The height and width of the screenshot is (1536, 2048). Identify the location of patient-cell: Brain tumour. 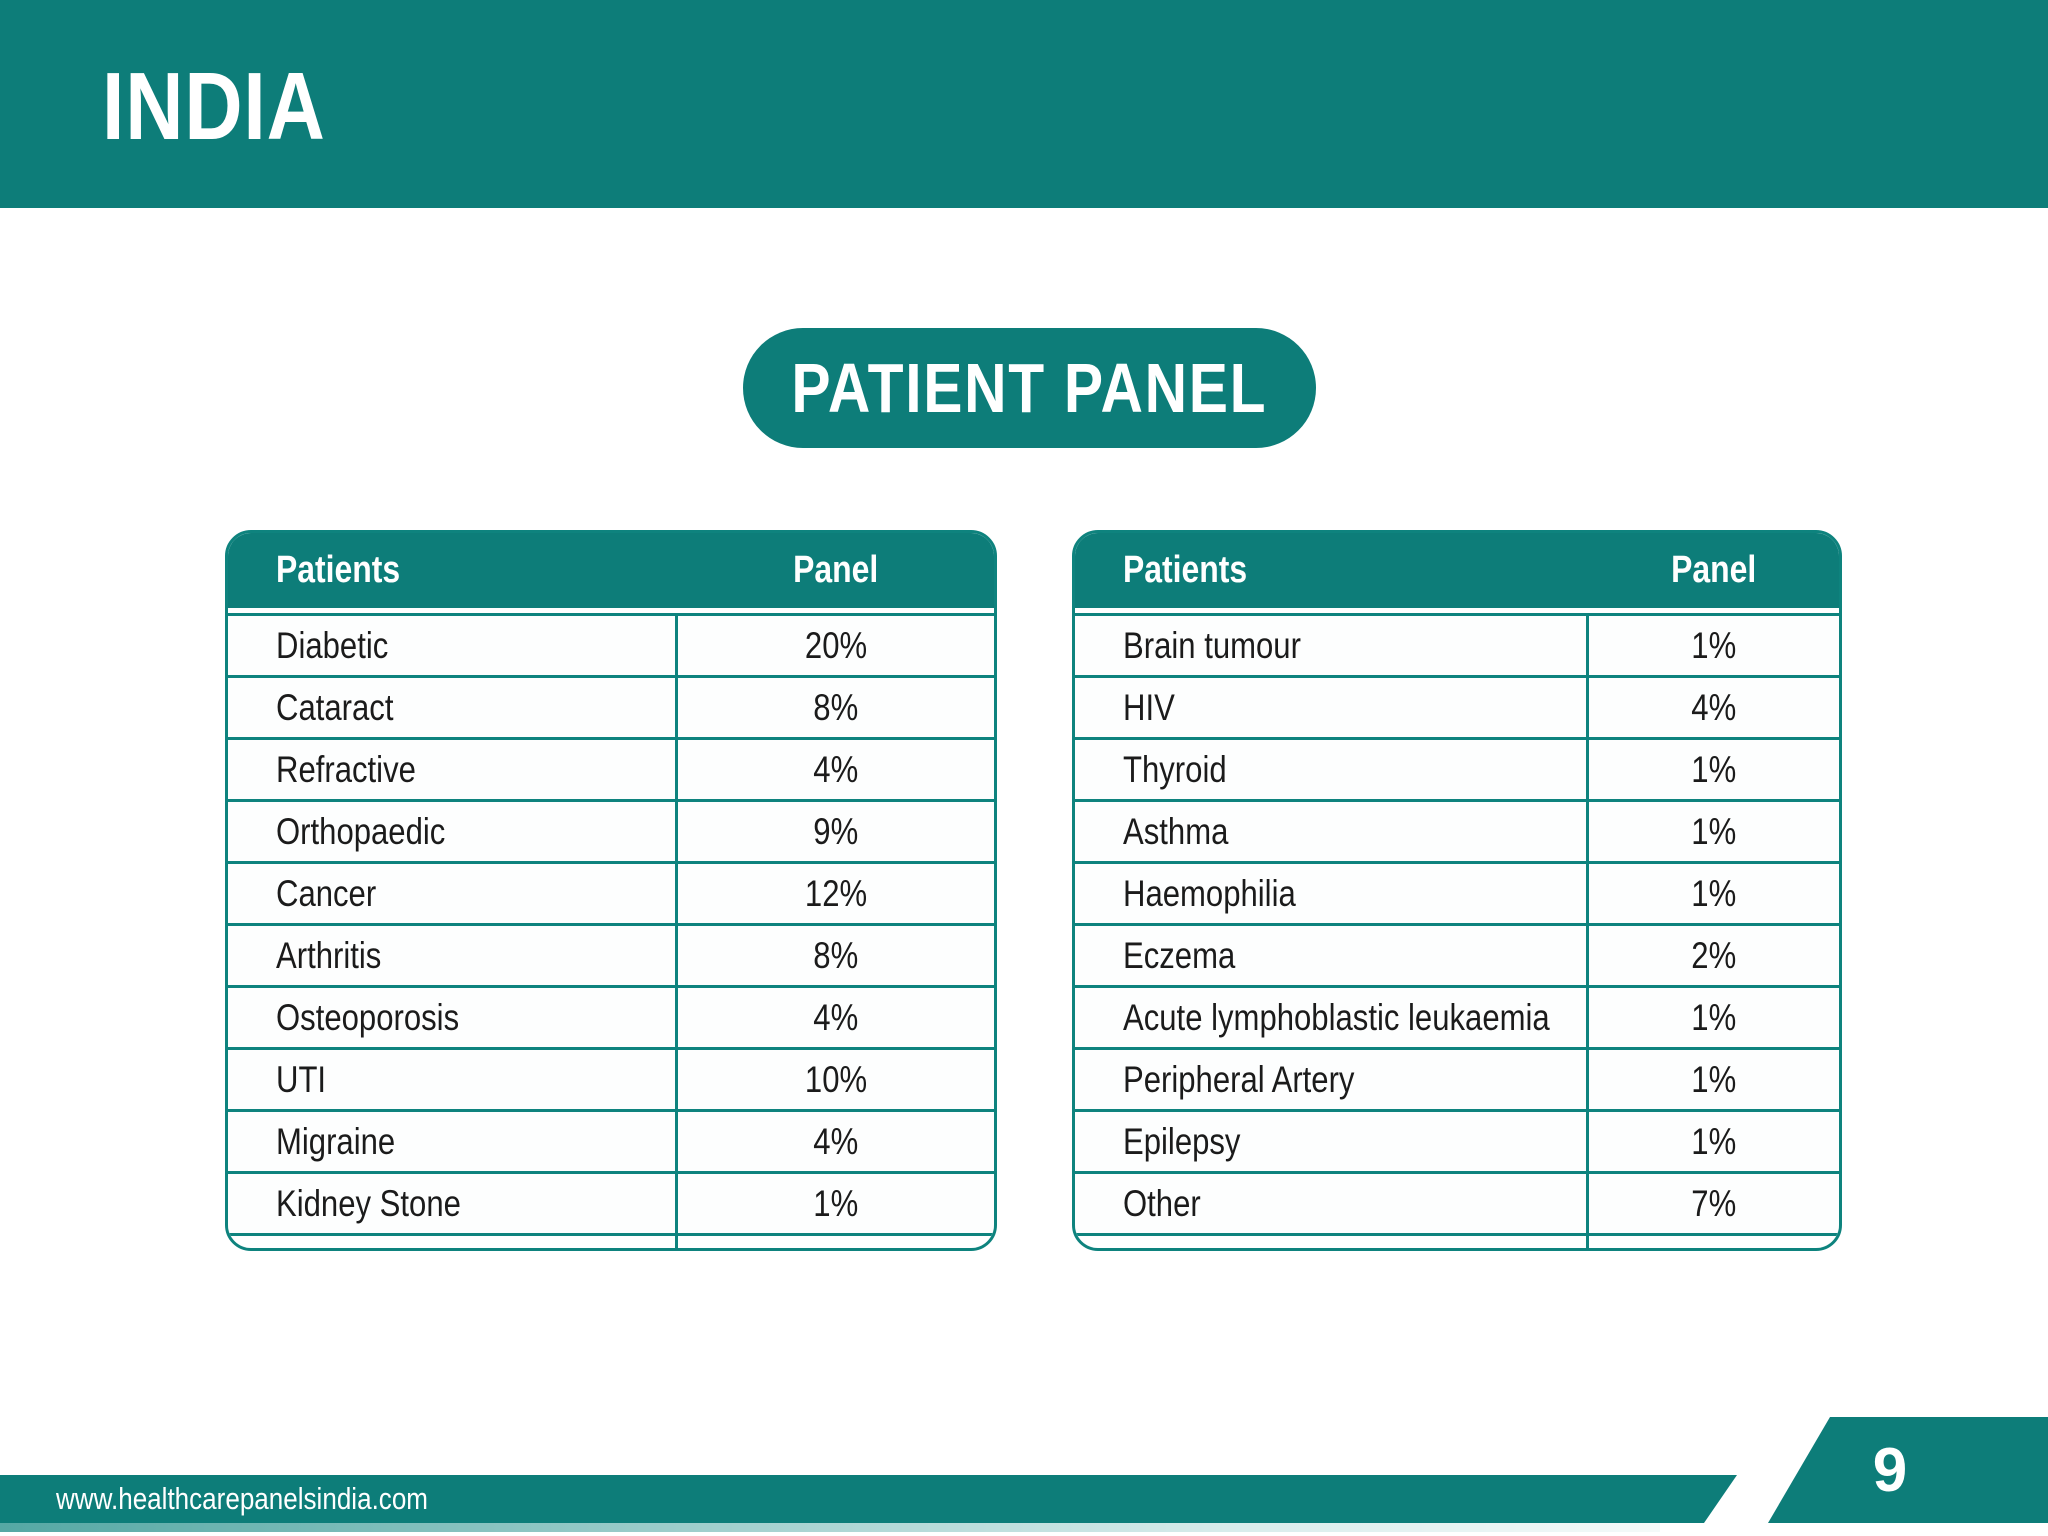
(1330, 645).